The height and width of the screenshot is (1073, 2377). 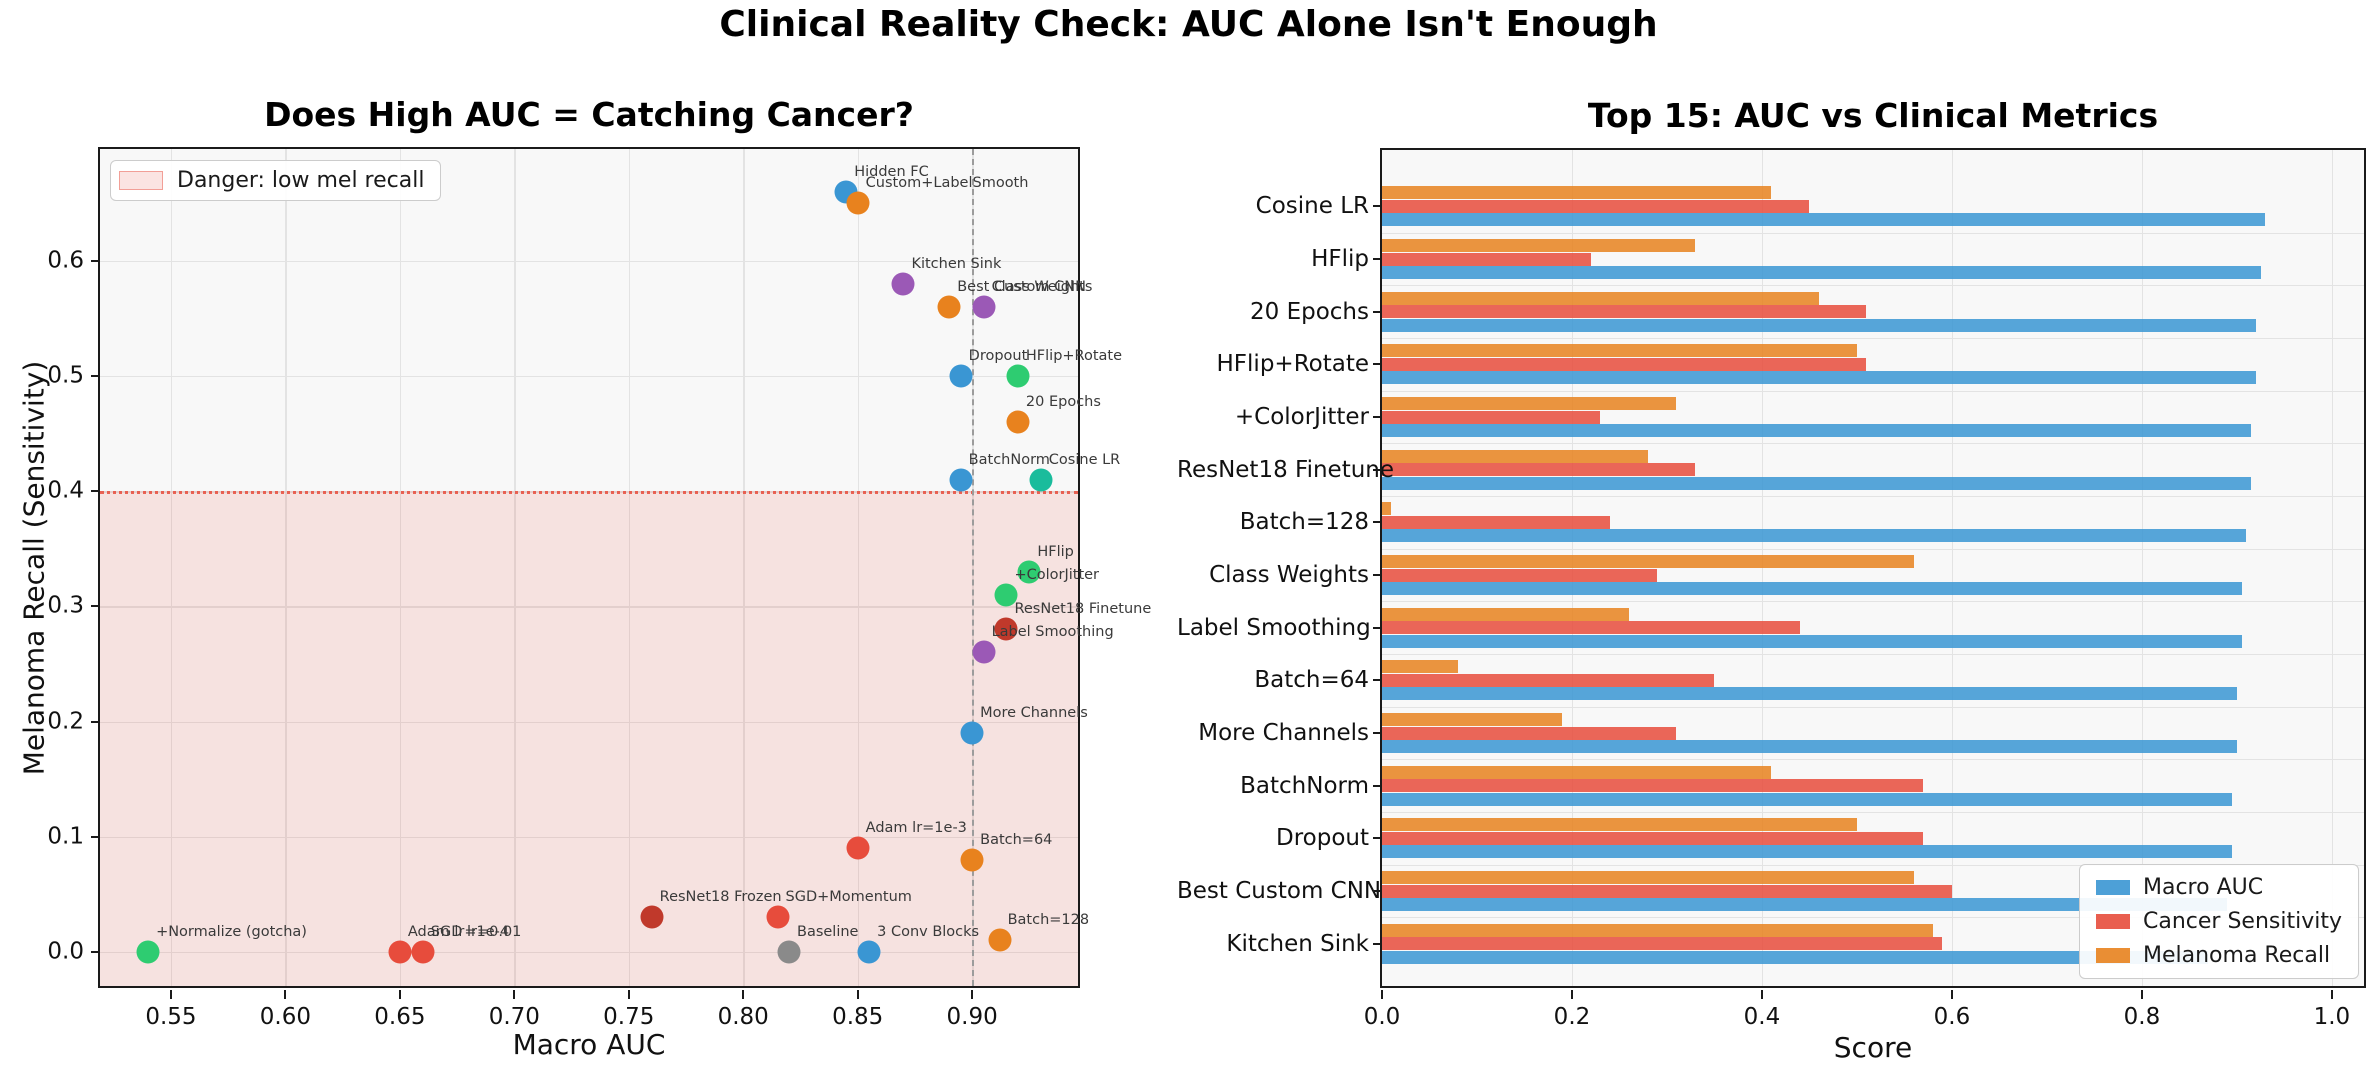 What do you see at coordinates (1034, 713) in the screenshot?
I see `point-label: More Channels` at bounding box center [1034, 713].